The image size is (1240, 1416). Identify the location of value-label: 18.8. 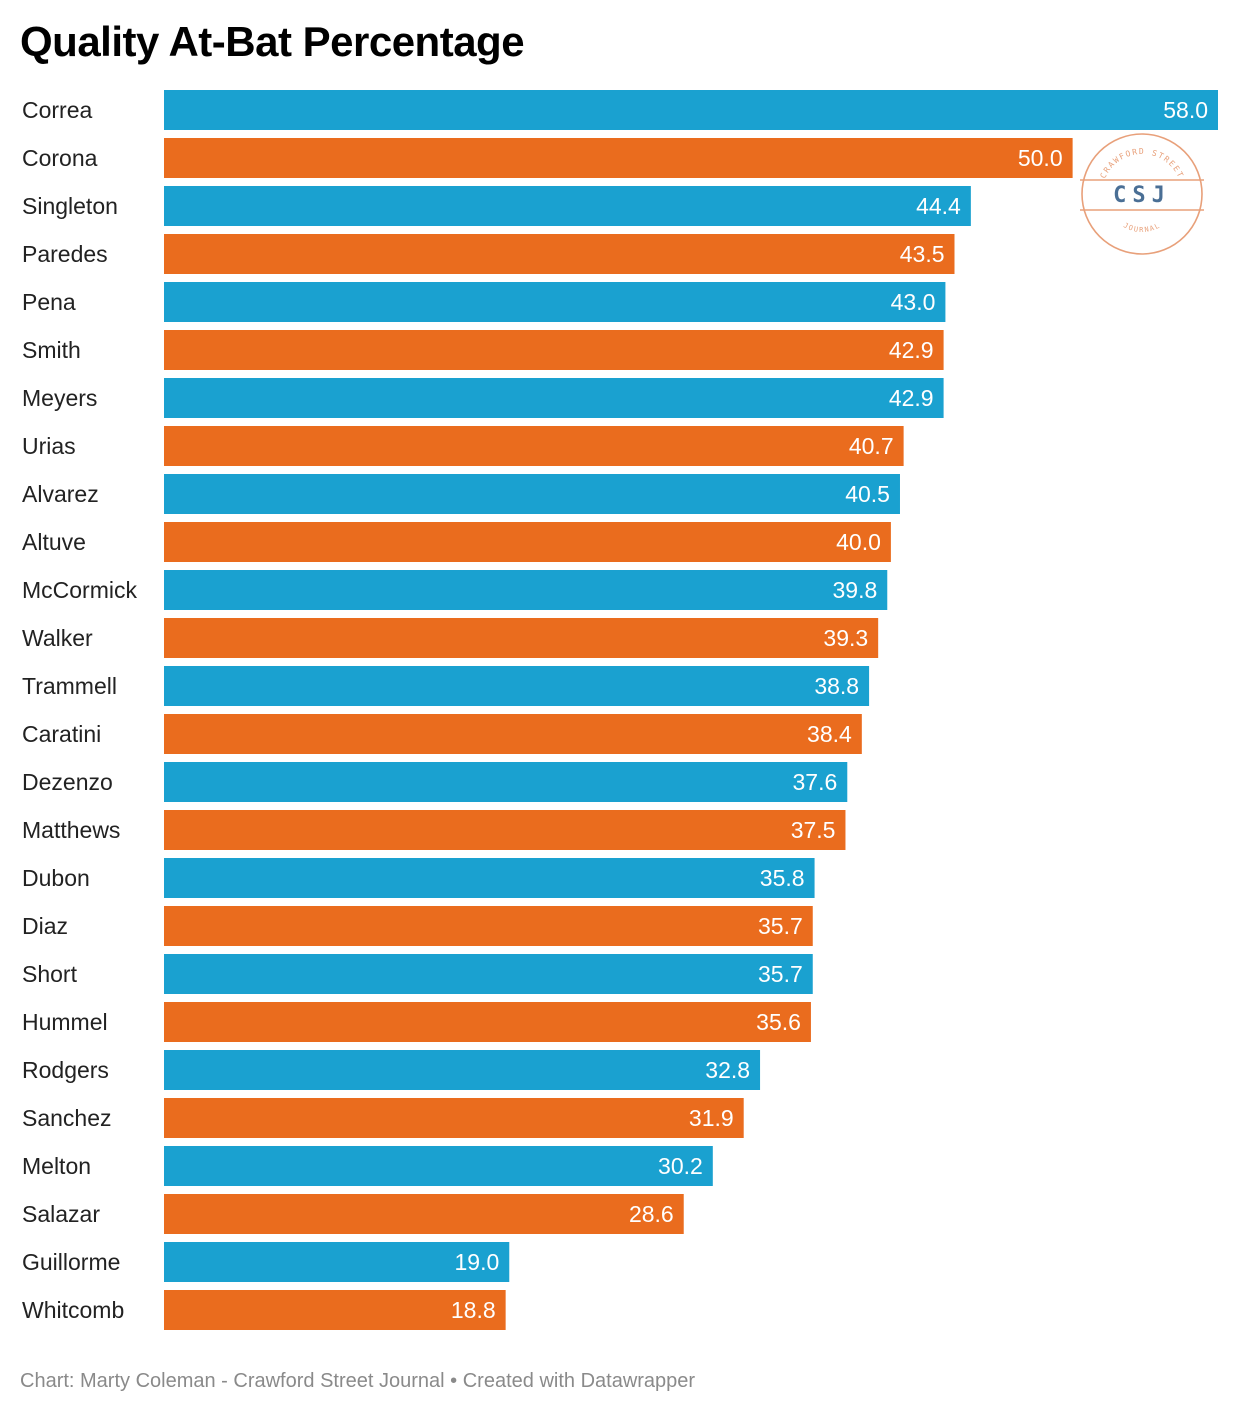
(473, 1310).